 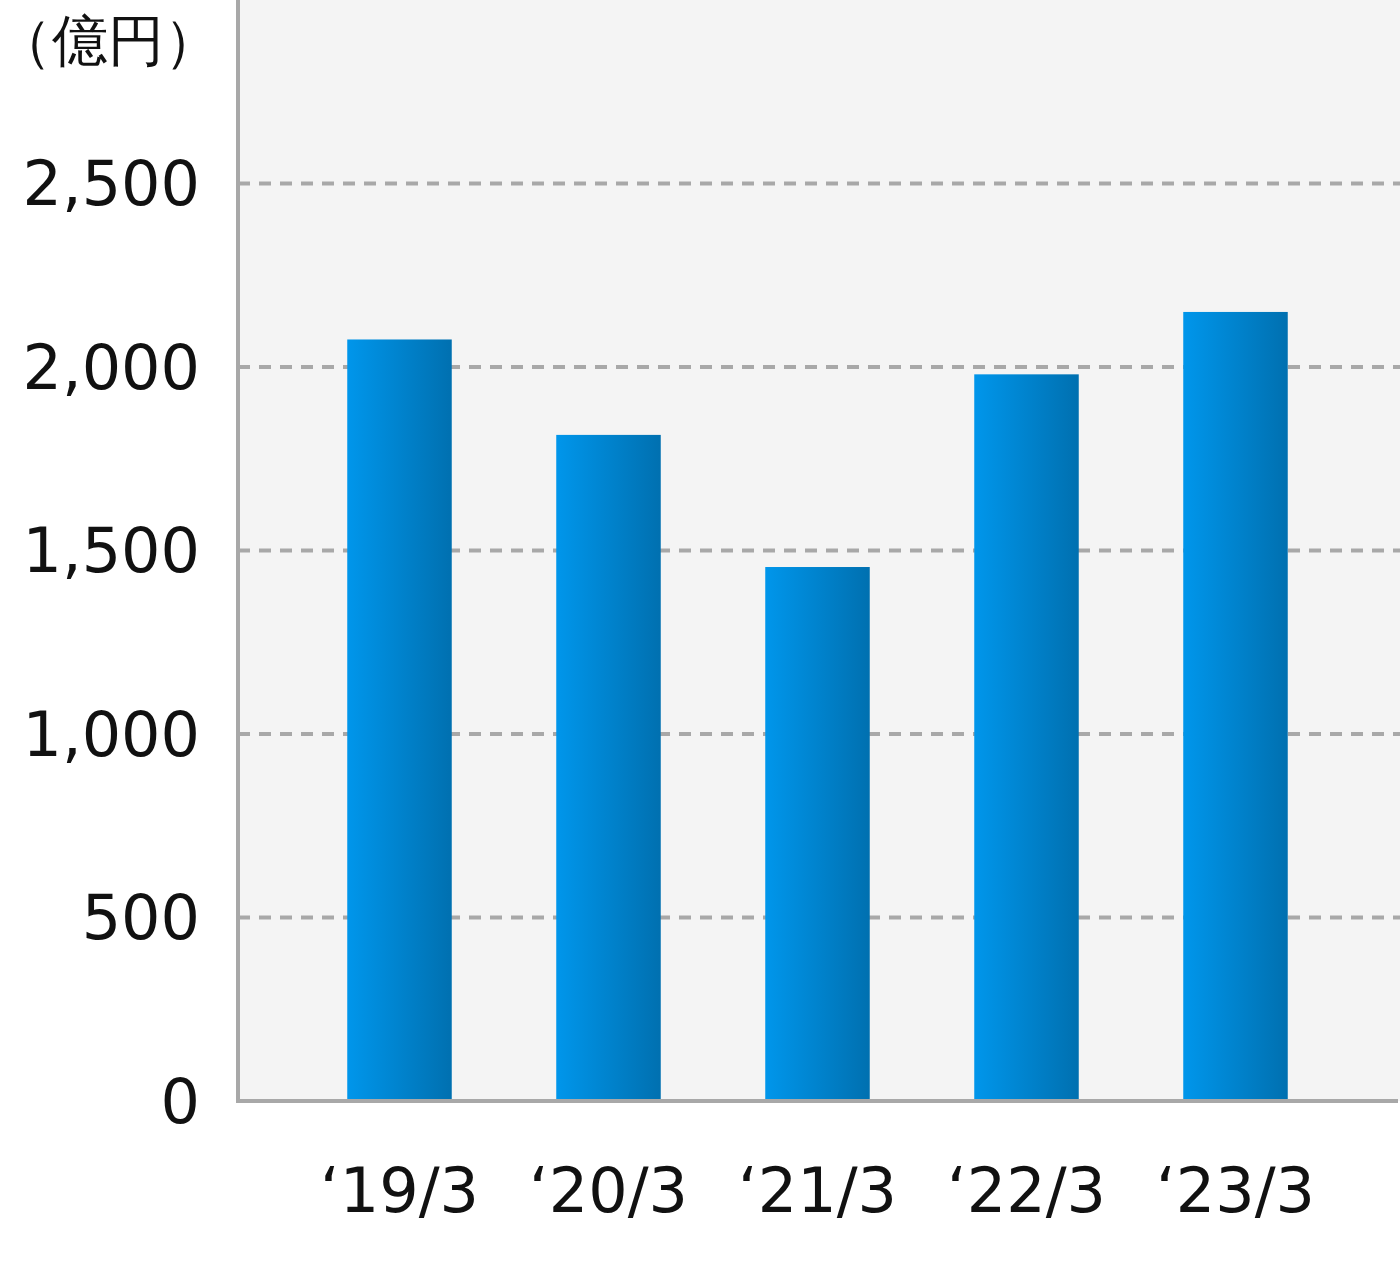 What do you see at coordinates (111, 184) in the screenshot?
I see `y-tick-label: 2,500` at bounding box center [111, 184].